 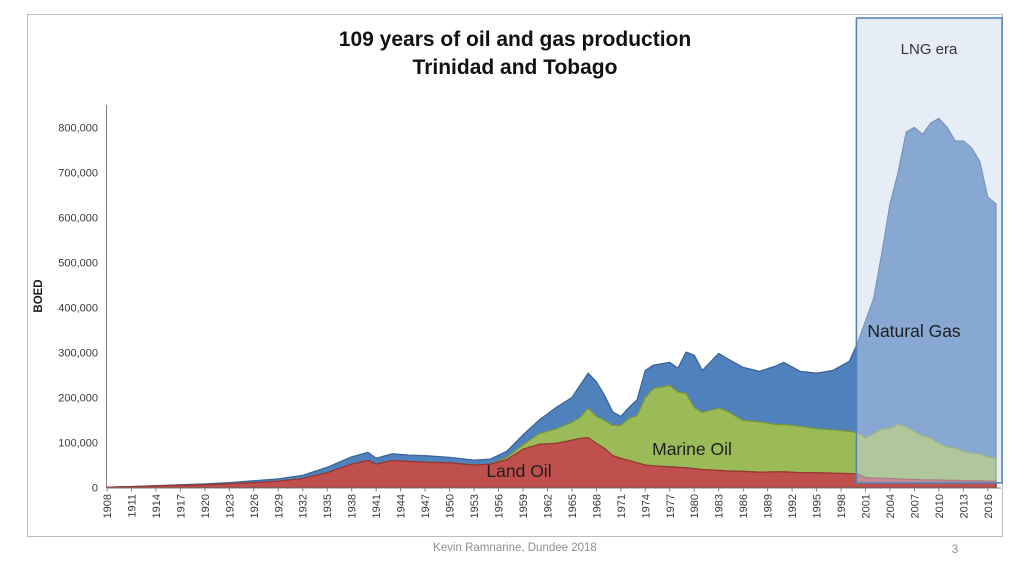 What do you see at coordinates (451, 506) in the screenshot?
I see `x-tick-label: 1950` at bounding box center [451, 506].